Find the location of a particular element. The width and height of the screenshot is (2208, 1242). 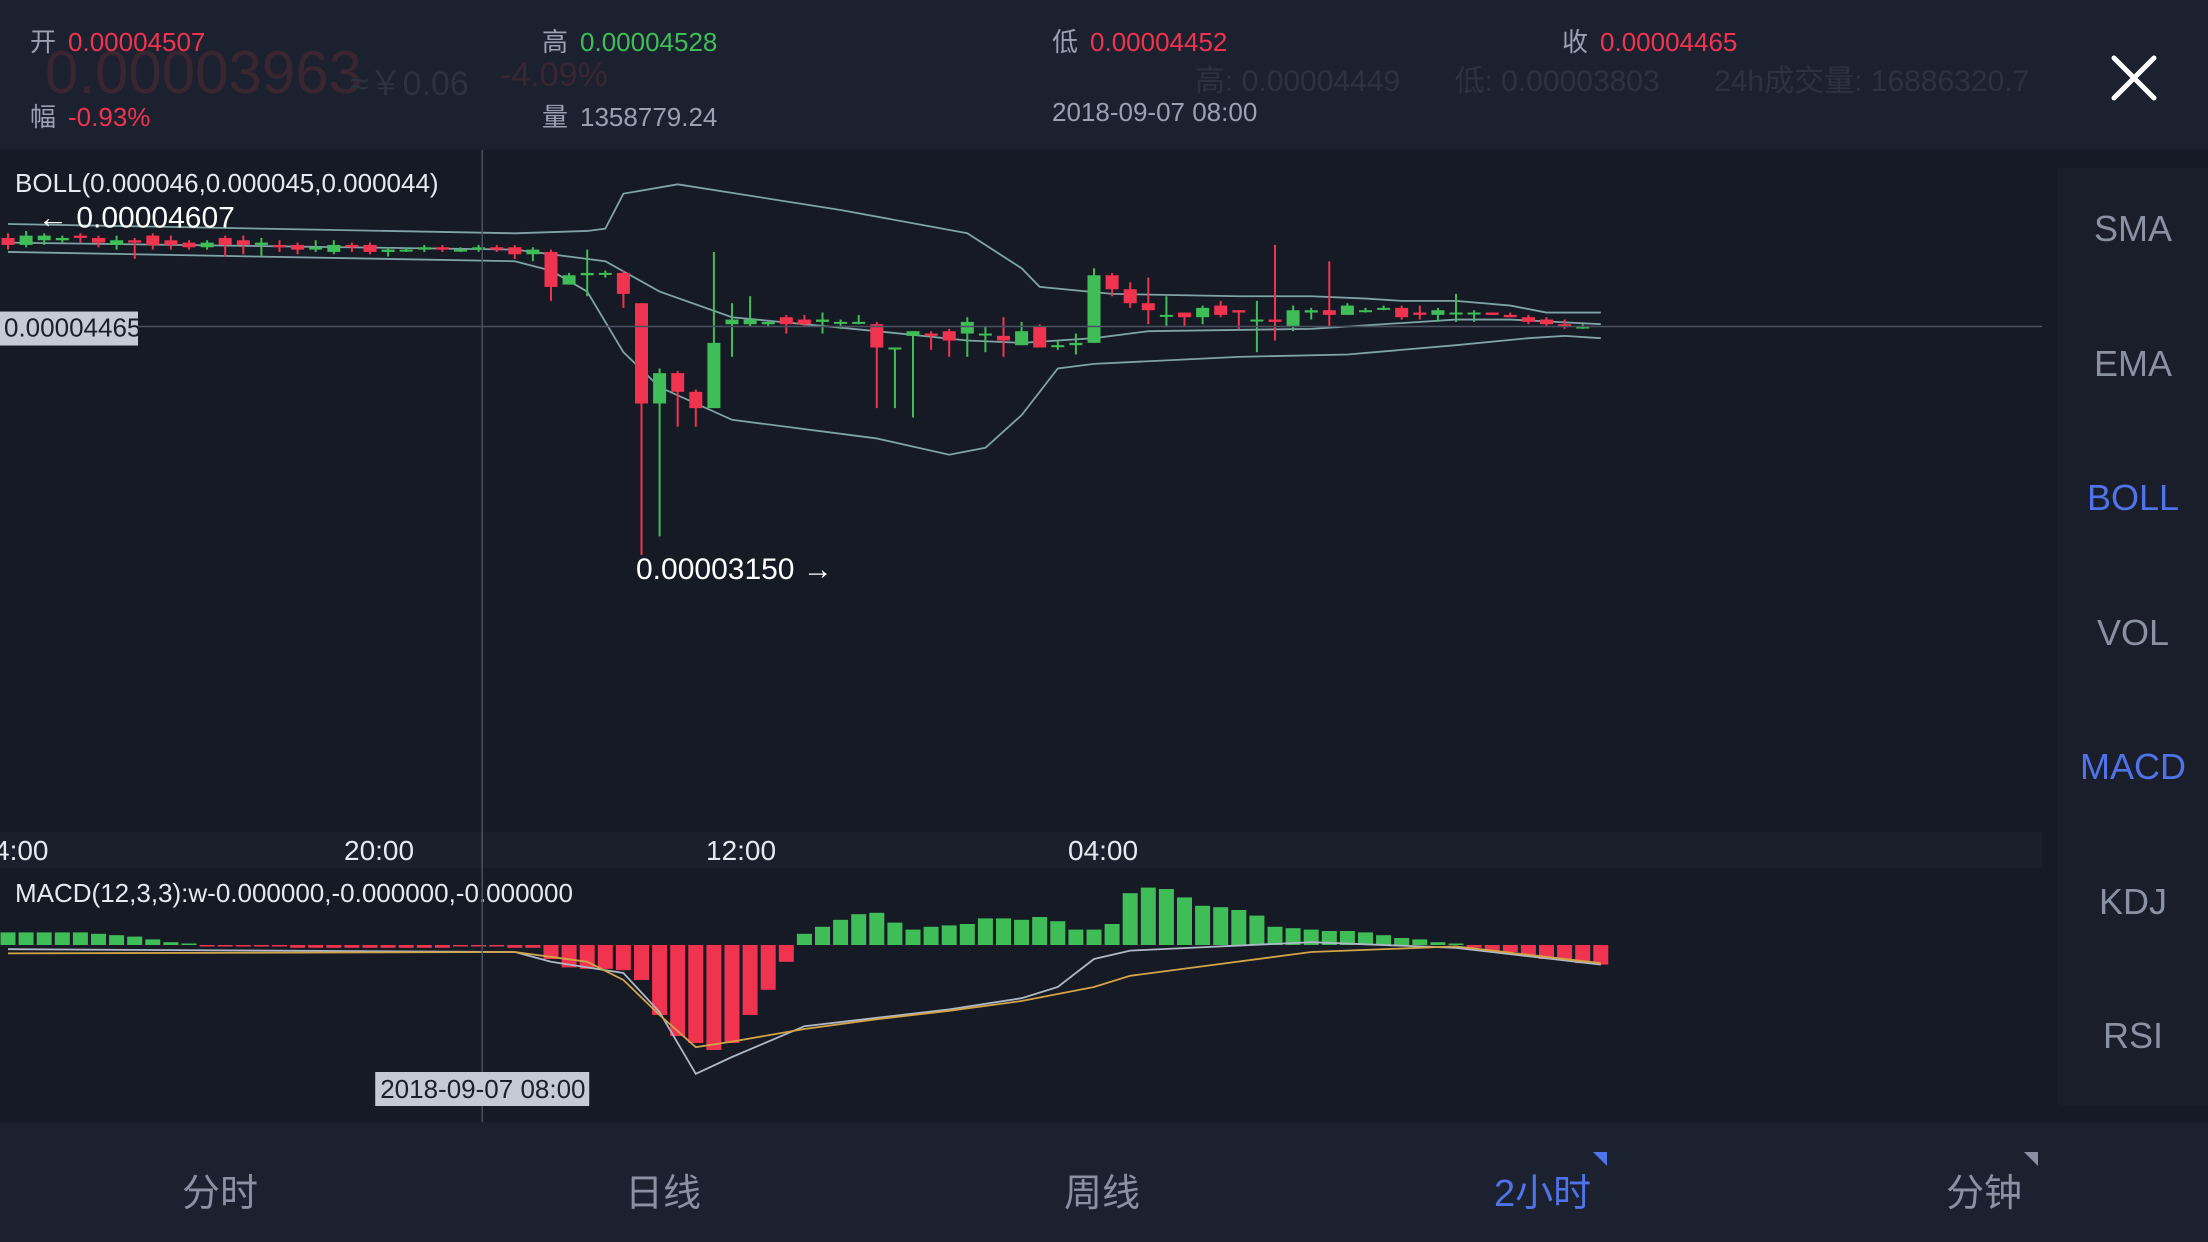

period-weekly-label: 周线 is located at coordinates (1102, 1194).